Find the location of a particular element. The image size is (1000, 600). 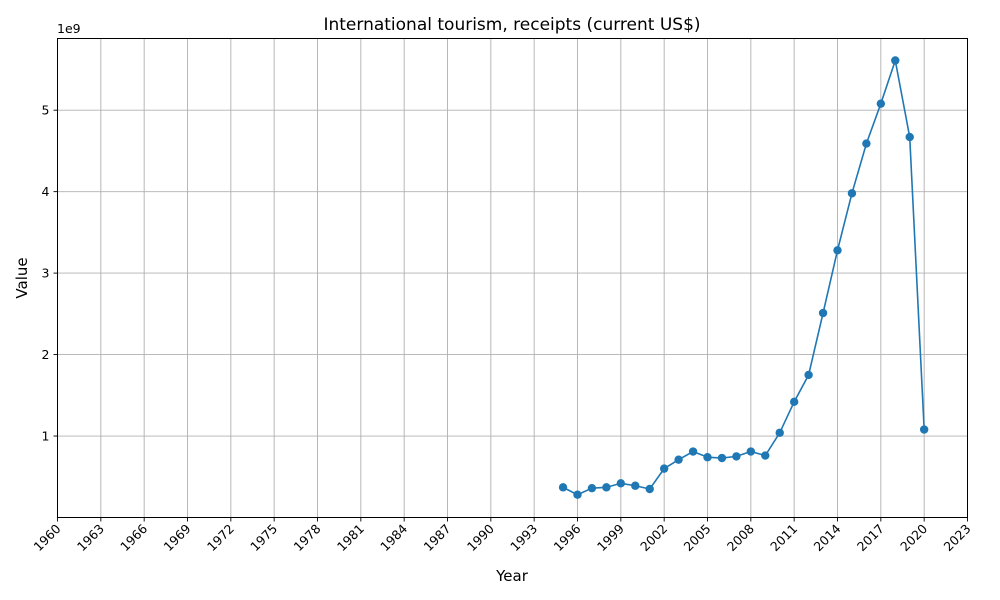

x-tick-label: 2011 is located at coordinates (783, 537).